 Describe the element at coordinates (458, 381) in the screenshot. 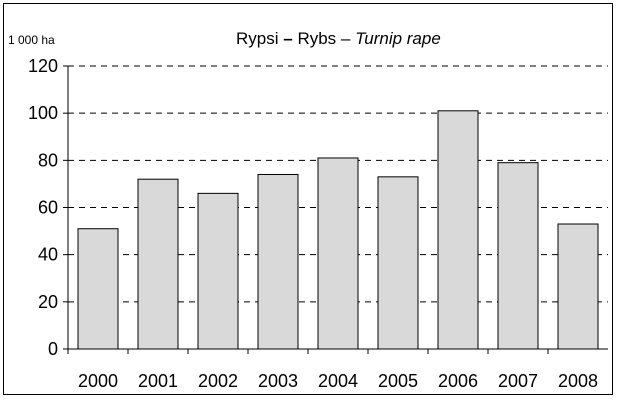

I see `x-tick-label: 2006` at that location.